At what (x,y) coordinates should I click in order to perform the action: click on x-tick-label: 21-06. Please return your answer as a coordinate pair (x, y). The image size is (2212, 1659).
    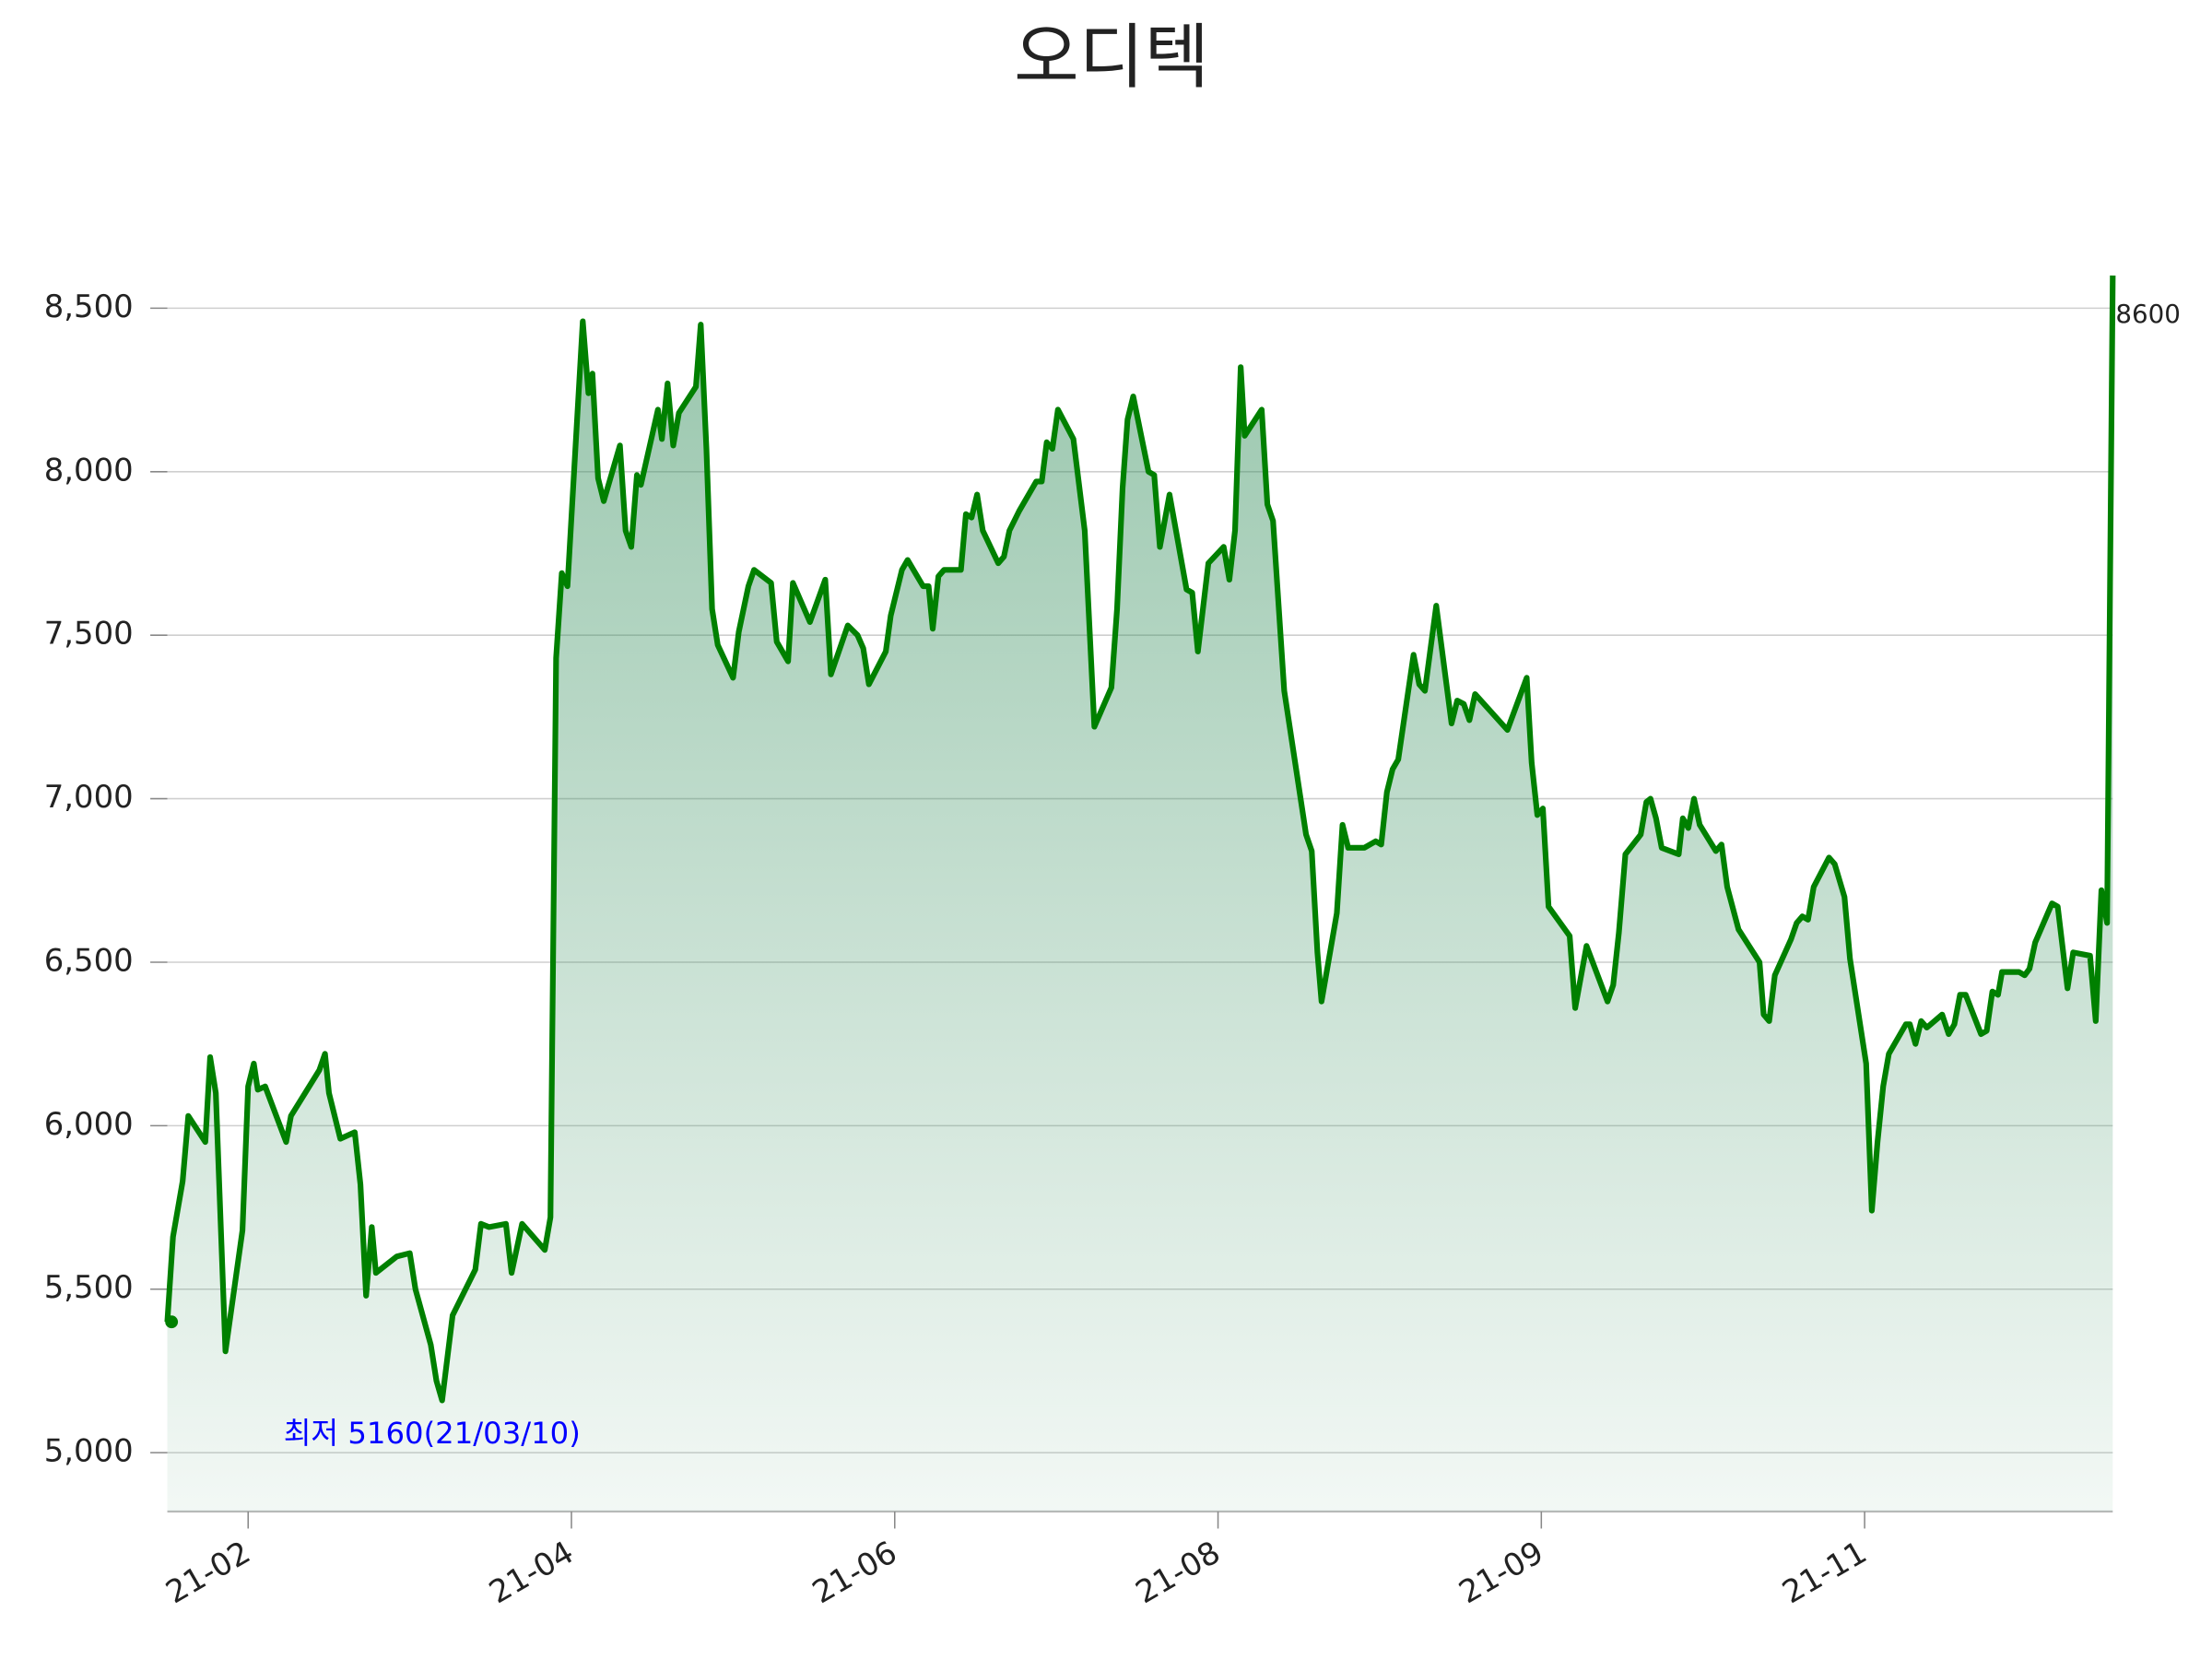
    Looking at the image, I should click on (854, 1572).